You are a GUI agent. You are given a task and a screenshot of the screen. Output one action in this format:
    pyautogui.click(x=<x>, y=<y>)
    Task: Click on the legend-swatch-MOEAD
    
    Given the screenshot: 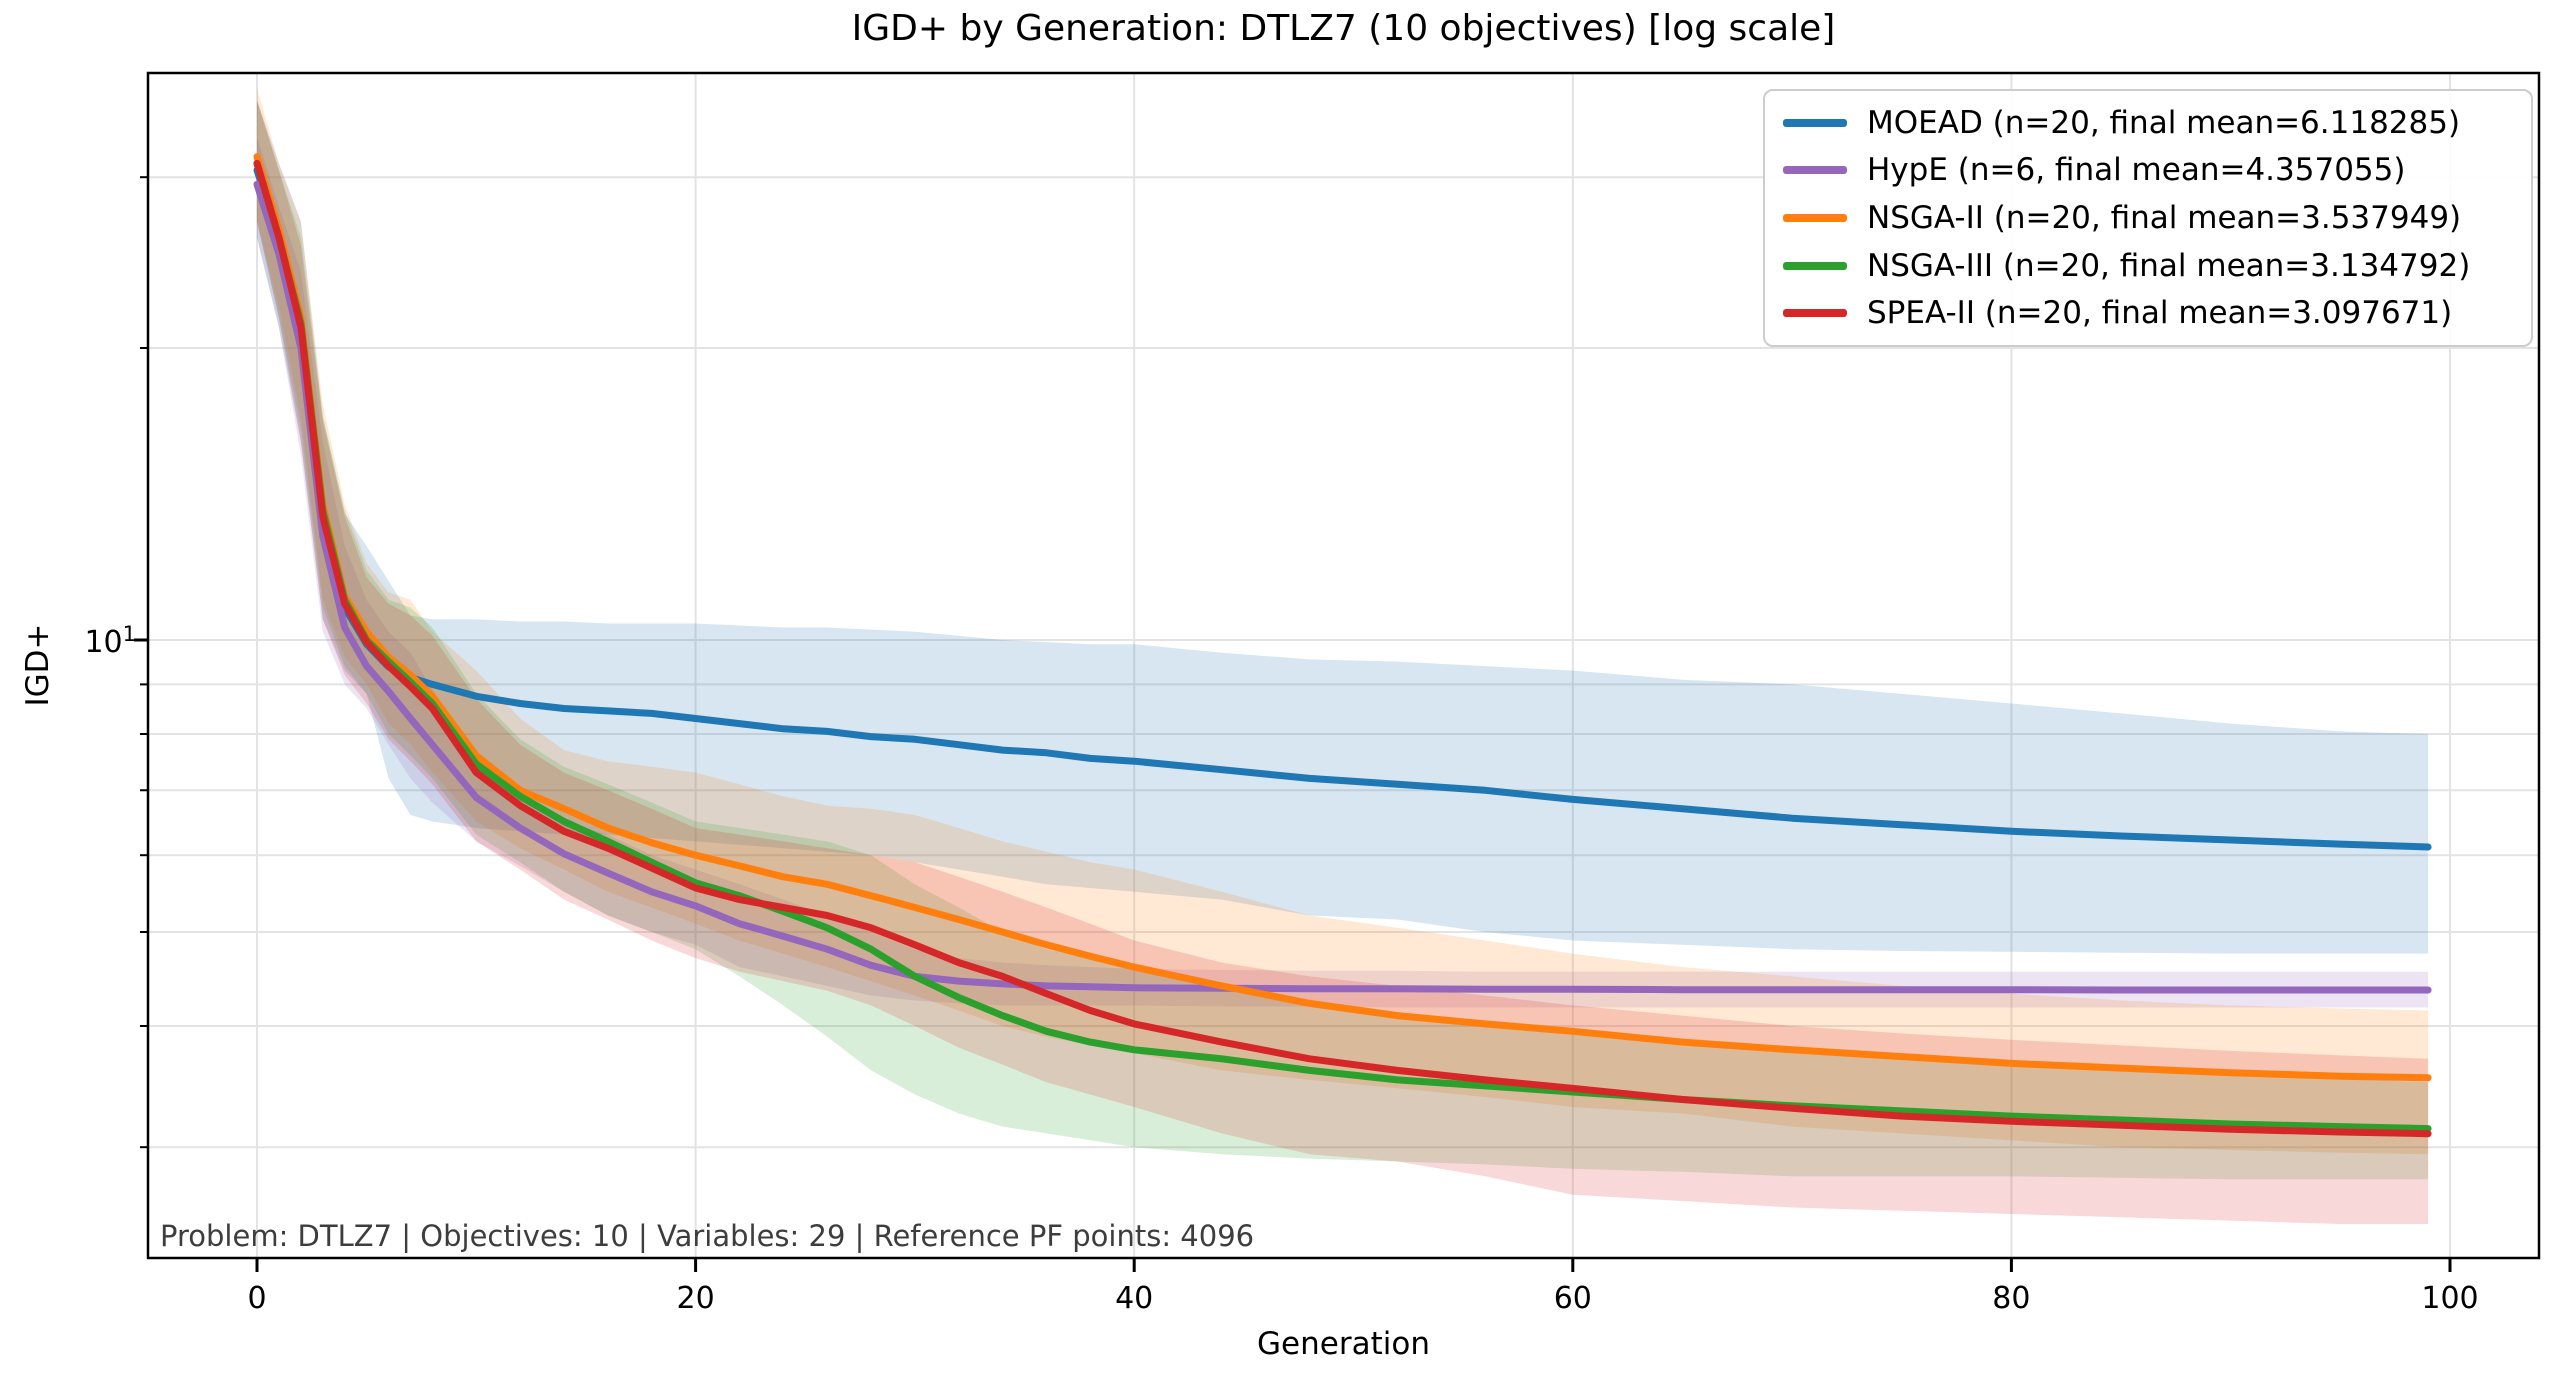 What is the action you would take?
    pyautogui.click(x=1815, y=122)
    